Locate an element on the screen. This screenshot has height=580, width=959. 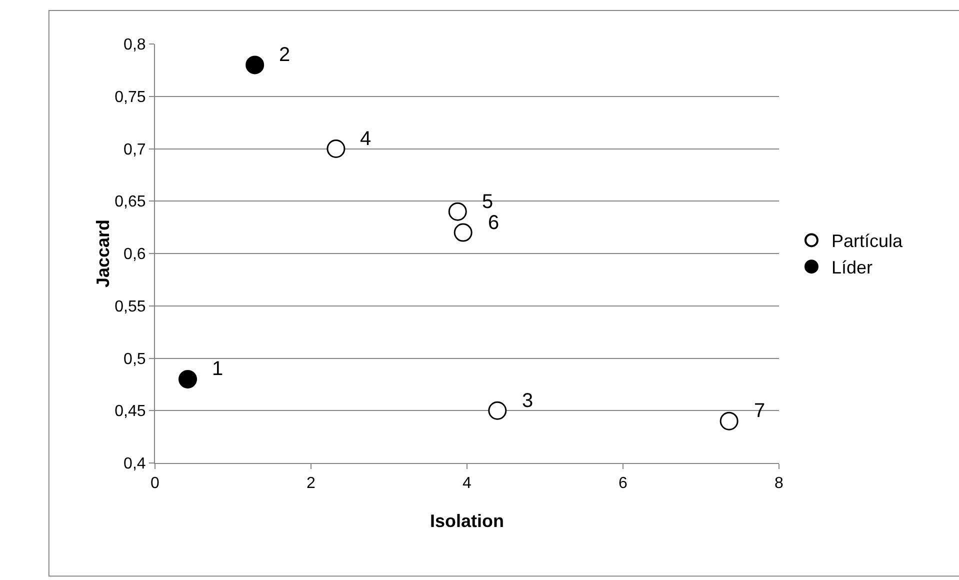
annotation: 1 is located at coordinates (218, 369).